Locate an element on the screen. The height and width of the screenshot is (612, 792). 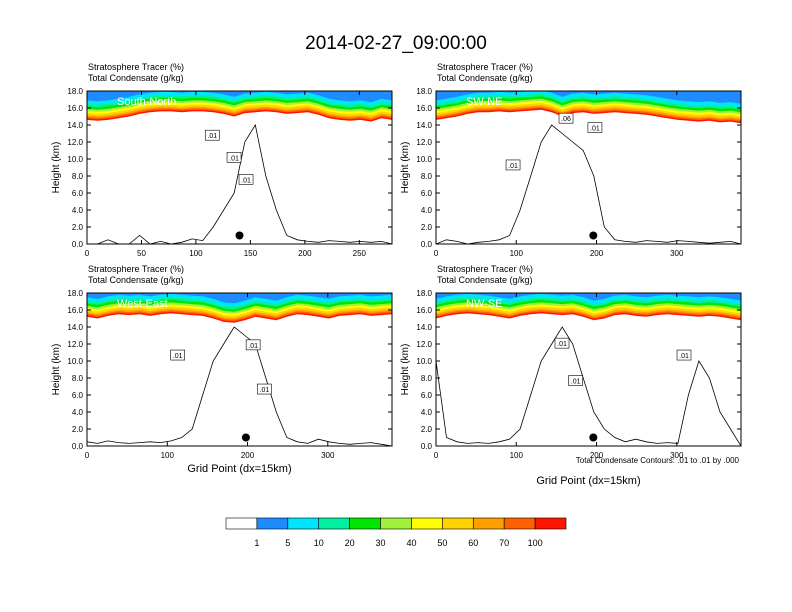
colorbar-label-5: 5 is located at coordinates (287, 543).